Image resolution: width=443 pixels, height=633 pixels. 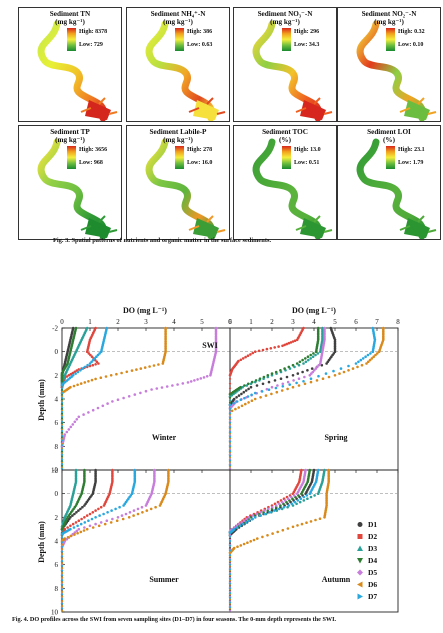 What do you see at coordinates (272, 322) in the screenshot?
I see `x-tick-label: 2` at bounding box center [272, 322].